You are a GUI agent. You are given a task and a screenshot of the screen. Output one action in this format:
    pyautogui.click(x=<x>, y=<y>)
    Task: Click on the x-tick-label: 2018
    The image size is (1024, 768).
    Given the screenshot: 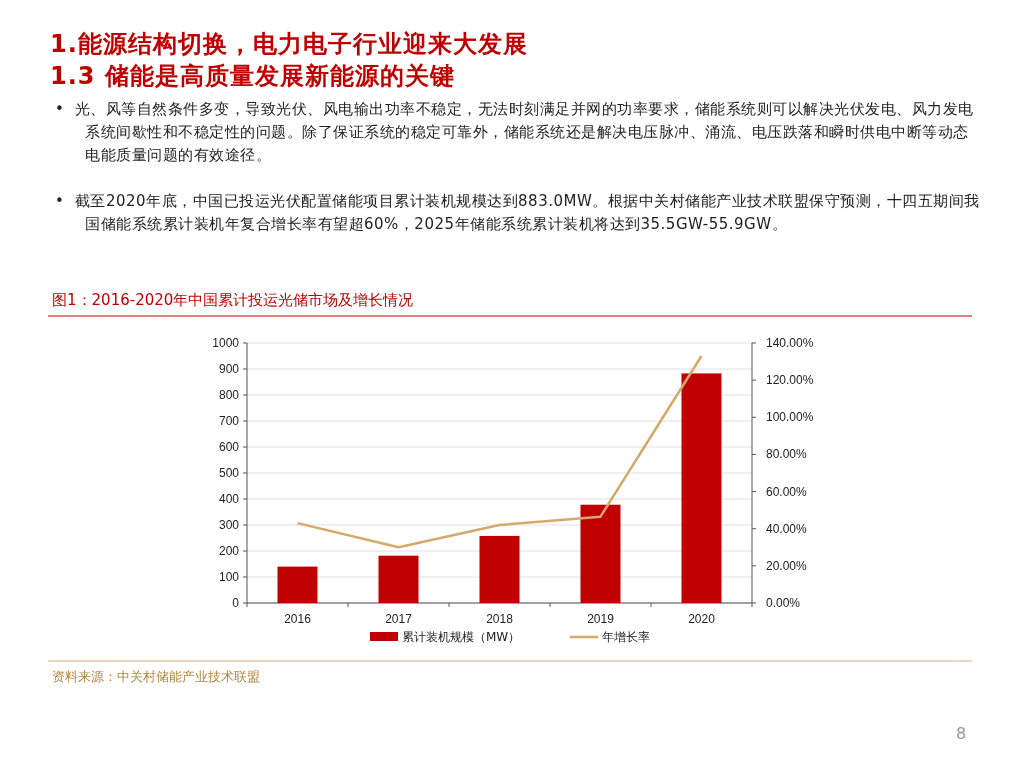 What is the action you would take?
    pyautogui.click(x=500, y=619)
    